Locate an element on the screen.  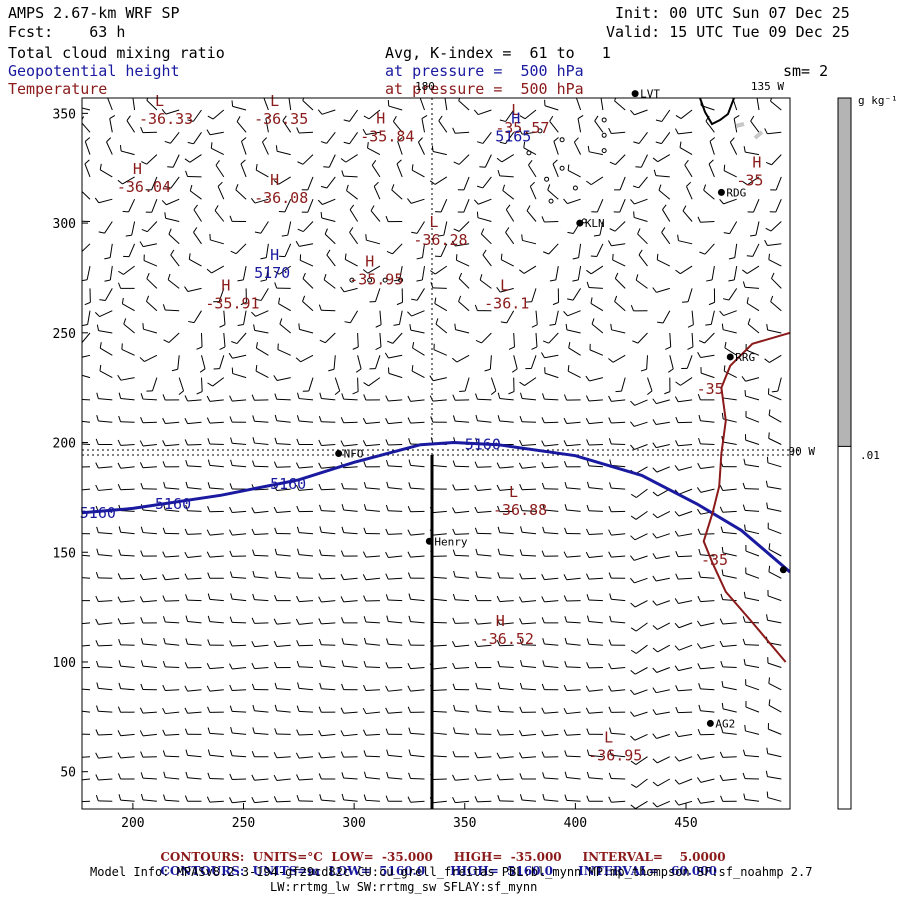
temperature-extremum-value: -36.95 is located at coordinates (615, 756).